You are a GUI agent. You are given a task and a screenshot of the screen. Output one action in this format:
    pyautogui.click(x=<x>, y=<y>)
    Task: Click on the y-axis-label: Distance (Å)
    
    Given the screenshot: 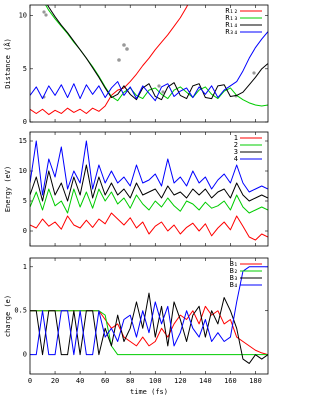 What is the action you would take?
    pyautogui.click(x=7, y=63)
    